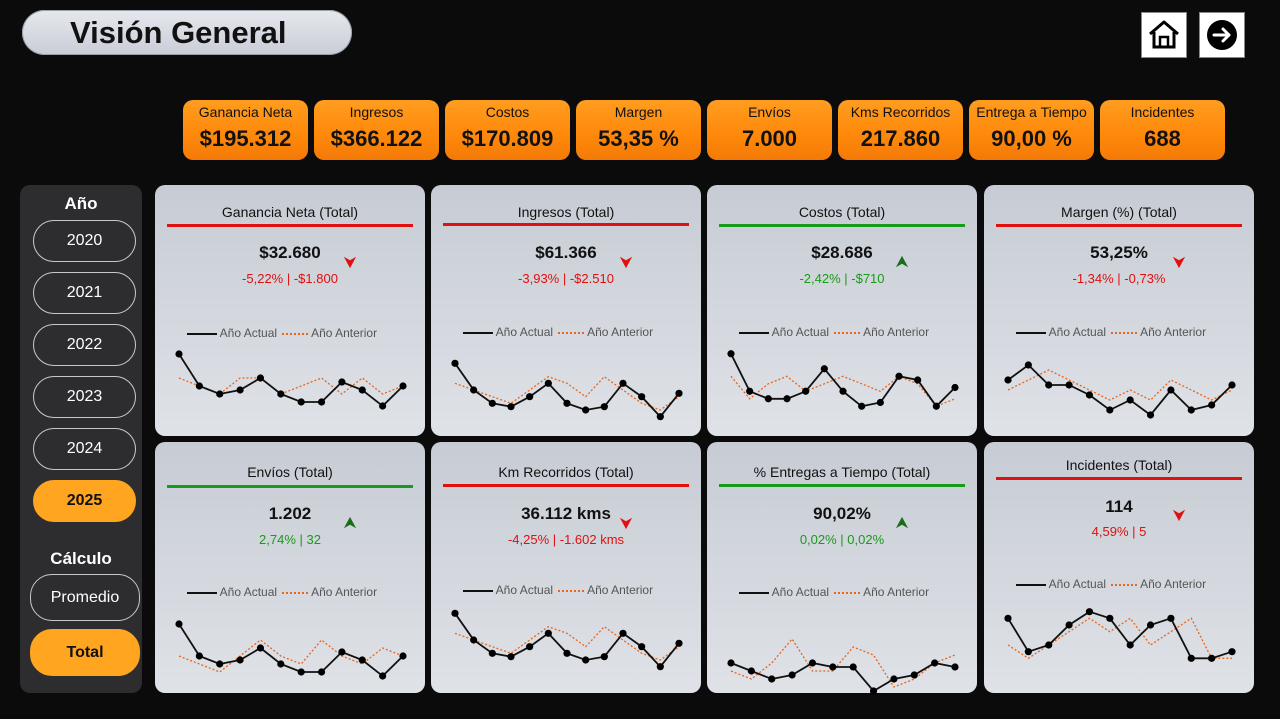 The image size is (1280, 719). What do you see at coordinates (376, 130) in the screenshot?
I see `kpi-tile: Ingresos $366.122` at bounding box center [376, 130].